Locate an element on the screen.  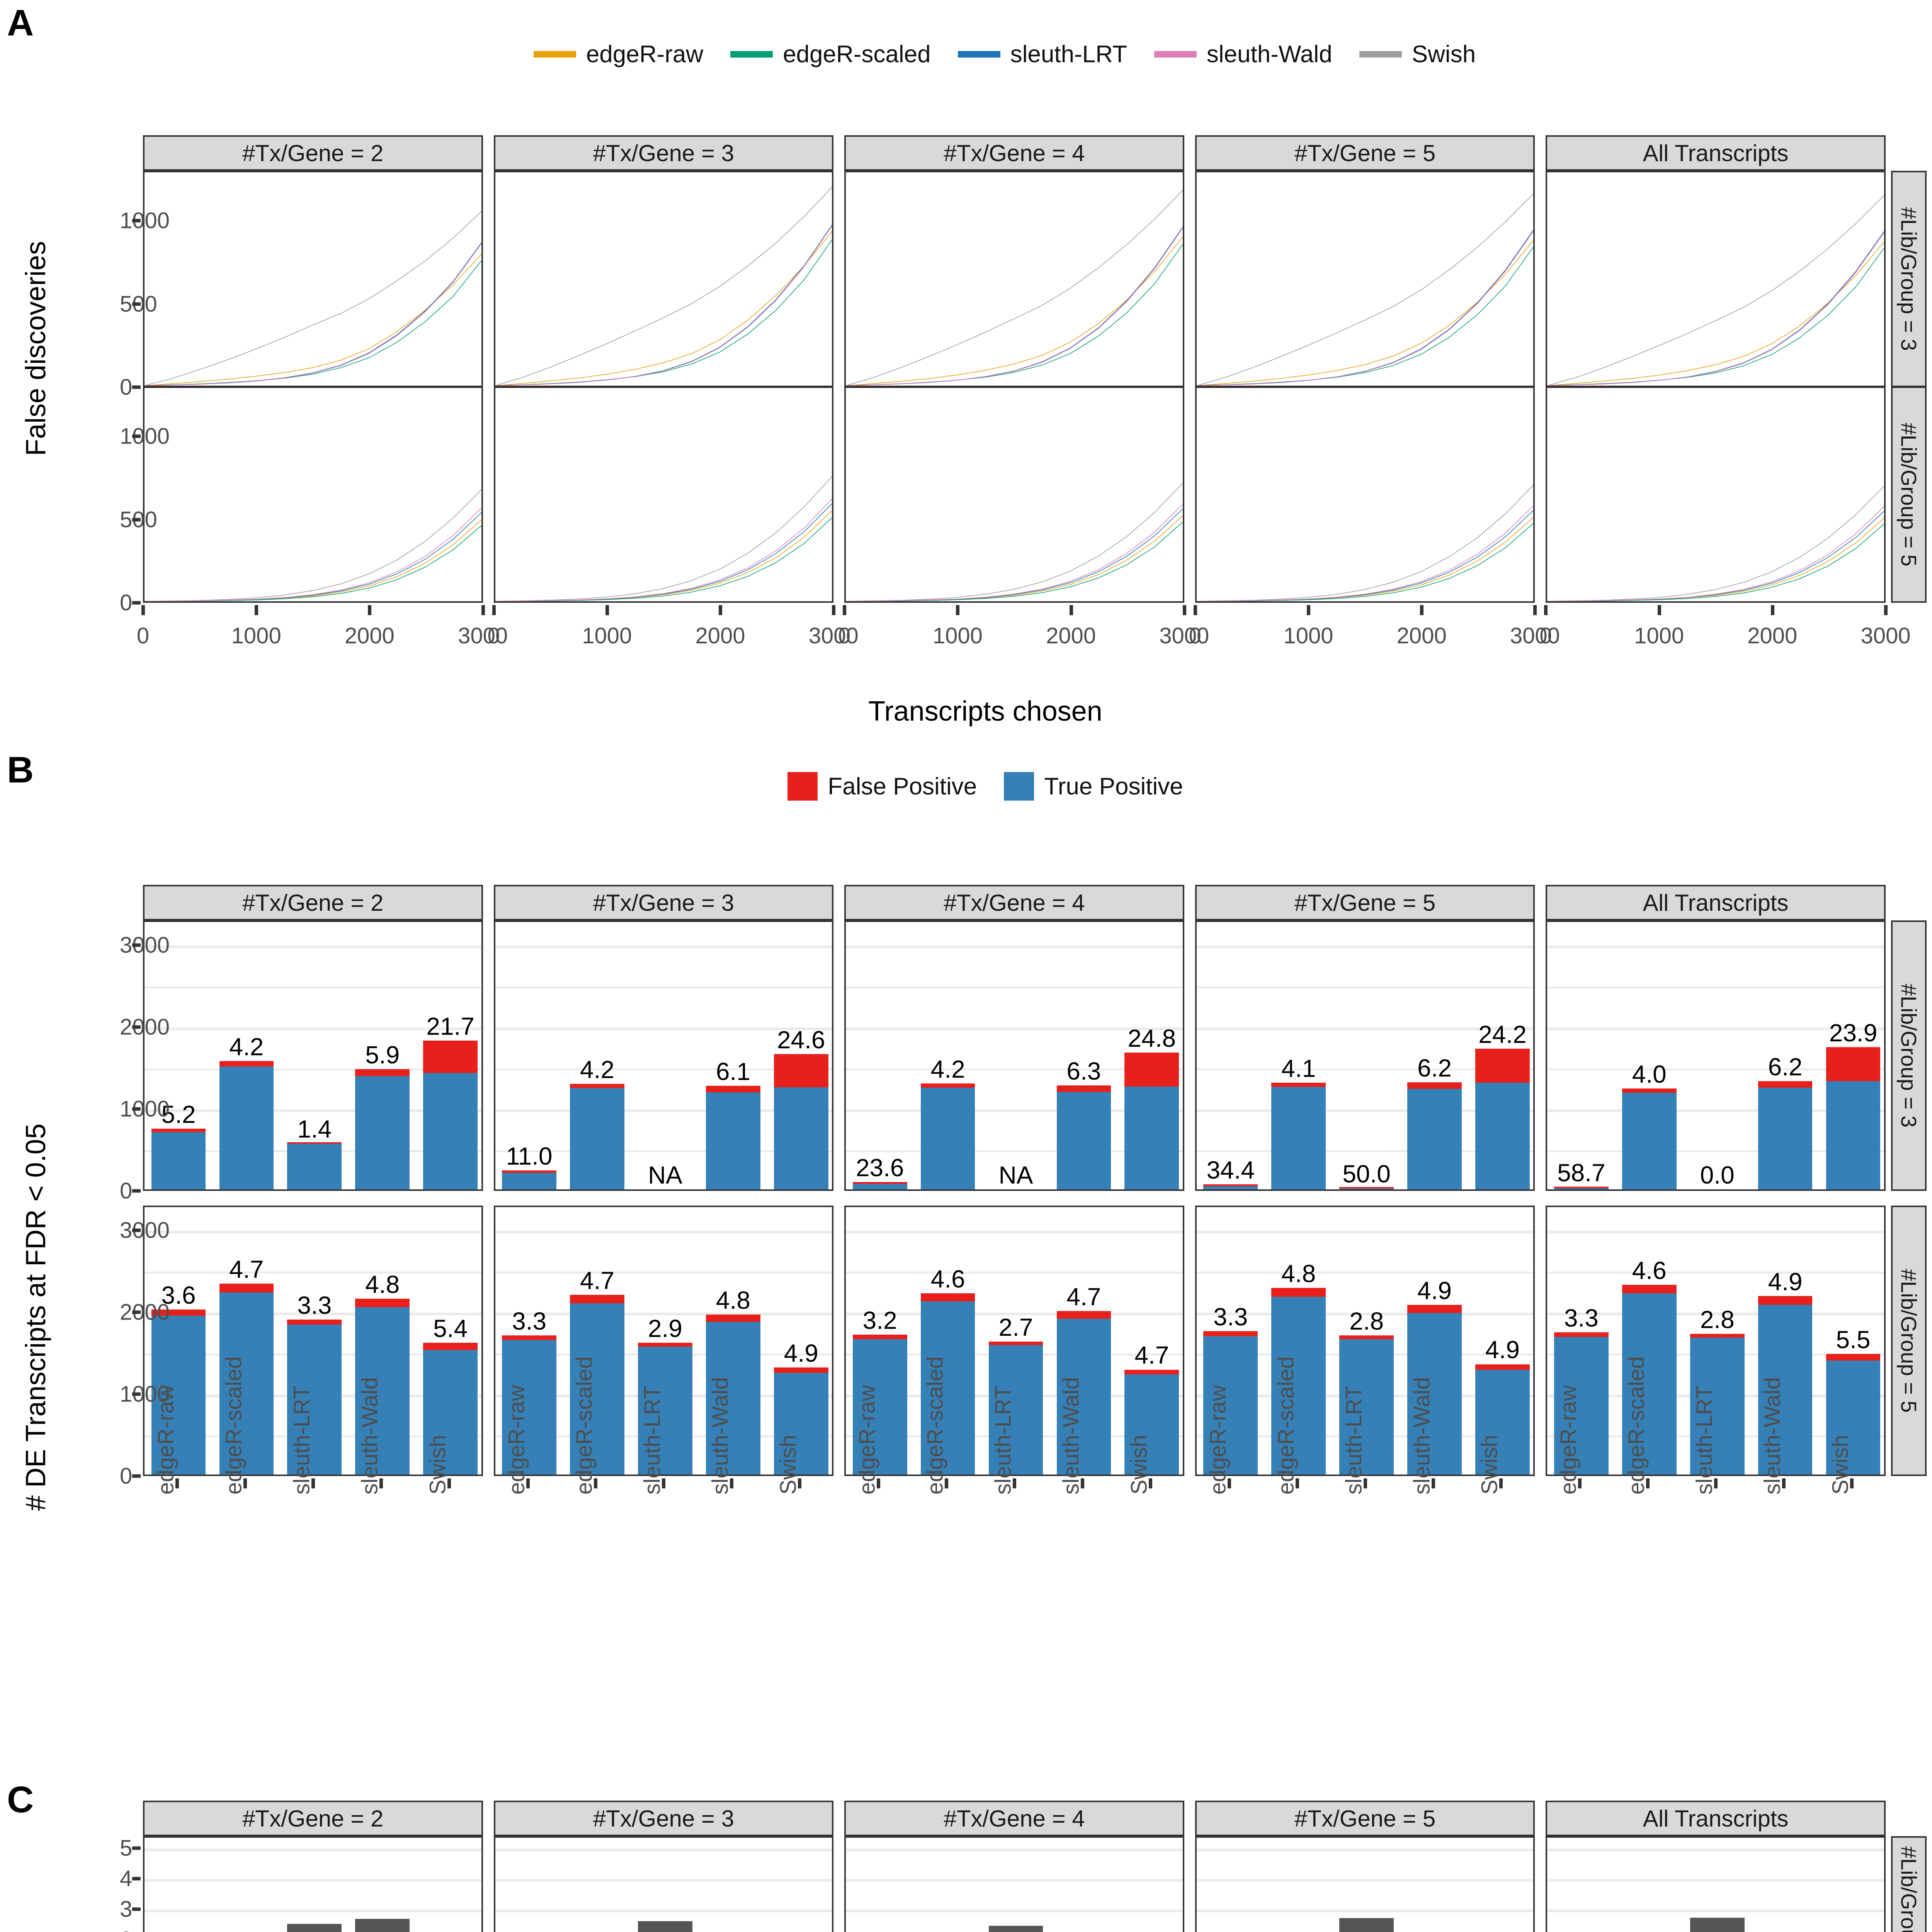
x-tick-label-swish: Swish is located at coordinates (788, 1465).